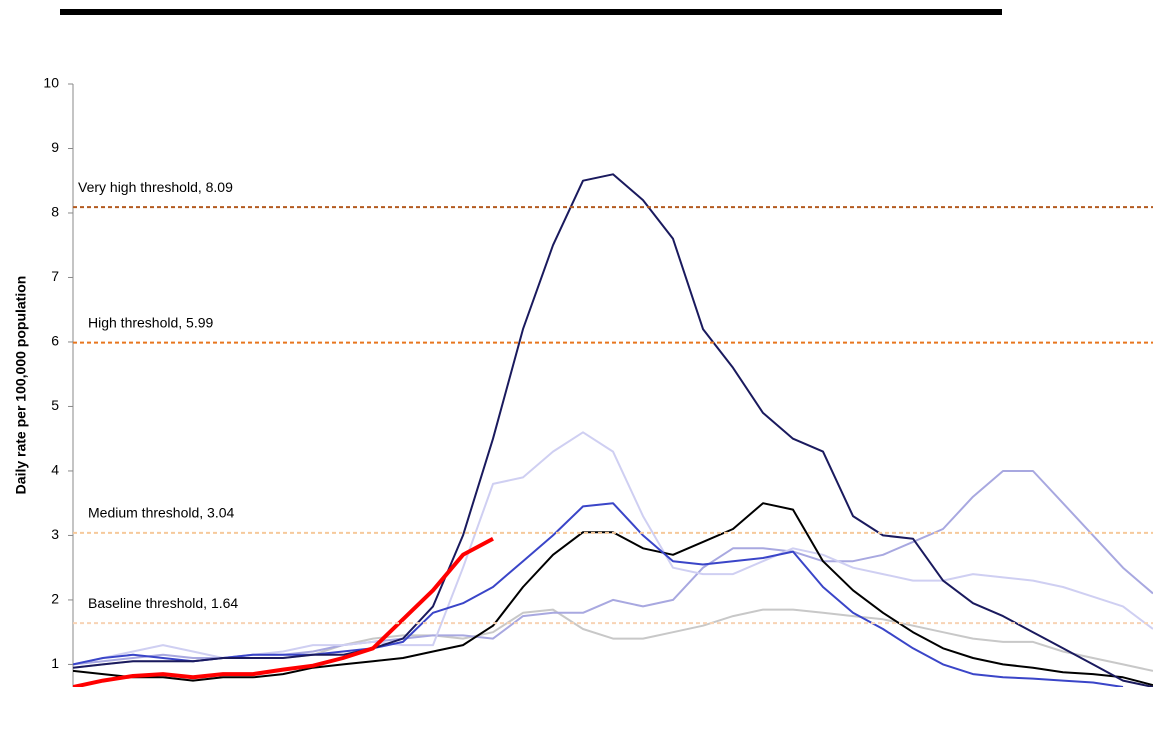 The height and width of the screenshot is (729, 1153). I want to click on y-tick-label: 10, so click(51, 83).